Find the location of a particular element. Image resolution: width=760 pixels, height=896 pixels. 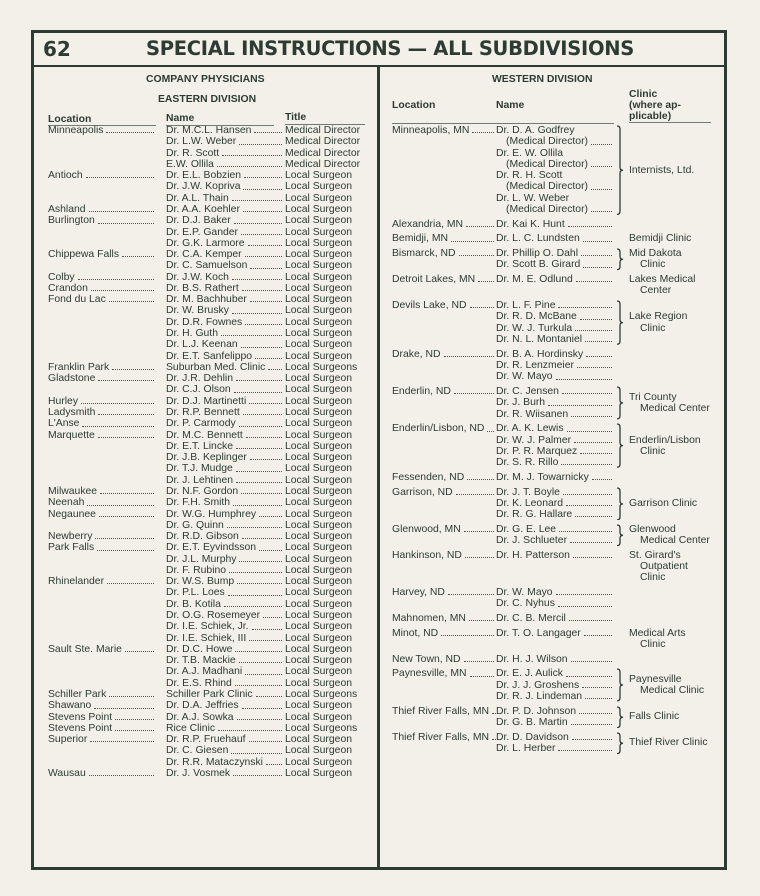

location-text: Antioch is located at coordinates (65, 176).